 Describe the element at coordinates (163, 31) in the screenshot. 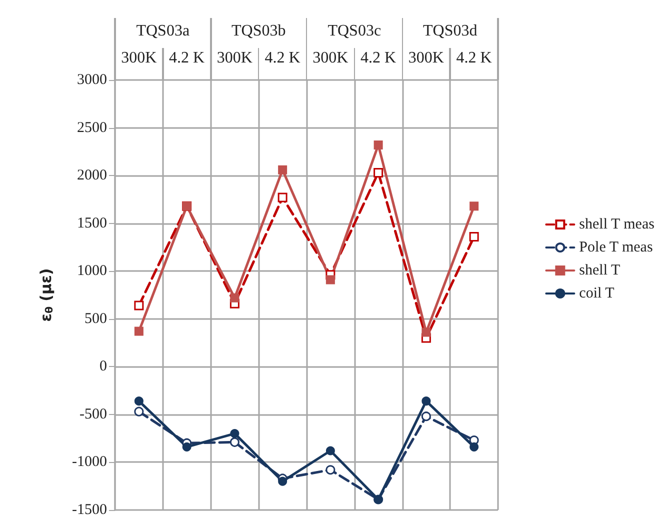

I see `text: TQS03a` at that location.